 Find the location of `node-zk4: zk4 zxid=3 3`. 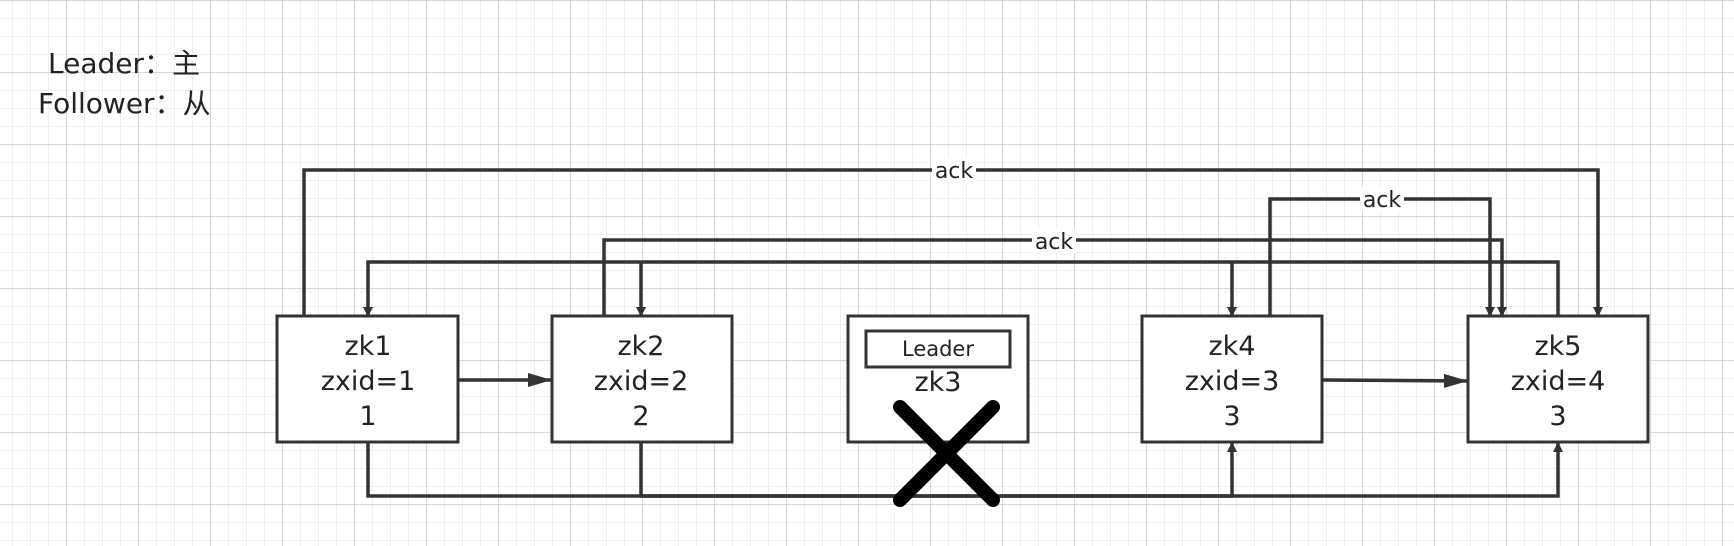

node-zk4: zk4 zxid=3 3 is located at coordinates (1232, 379).